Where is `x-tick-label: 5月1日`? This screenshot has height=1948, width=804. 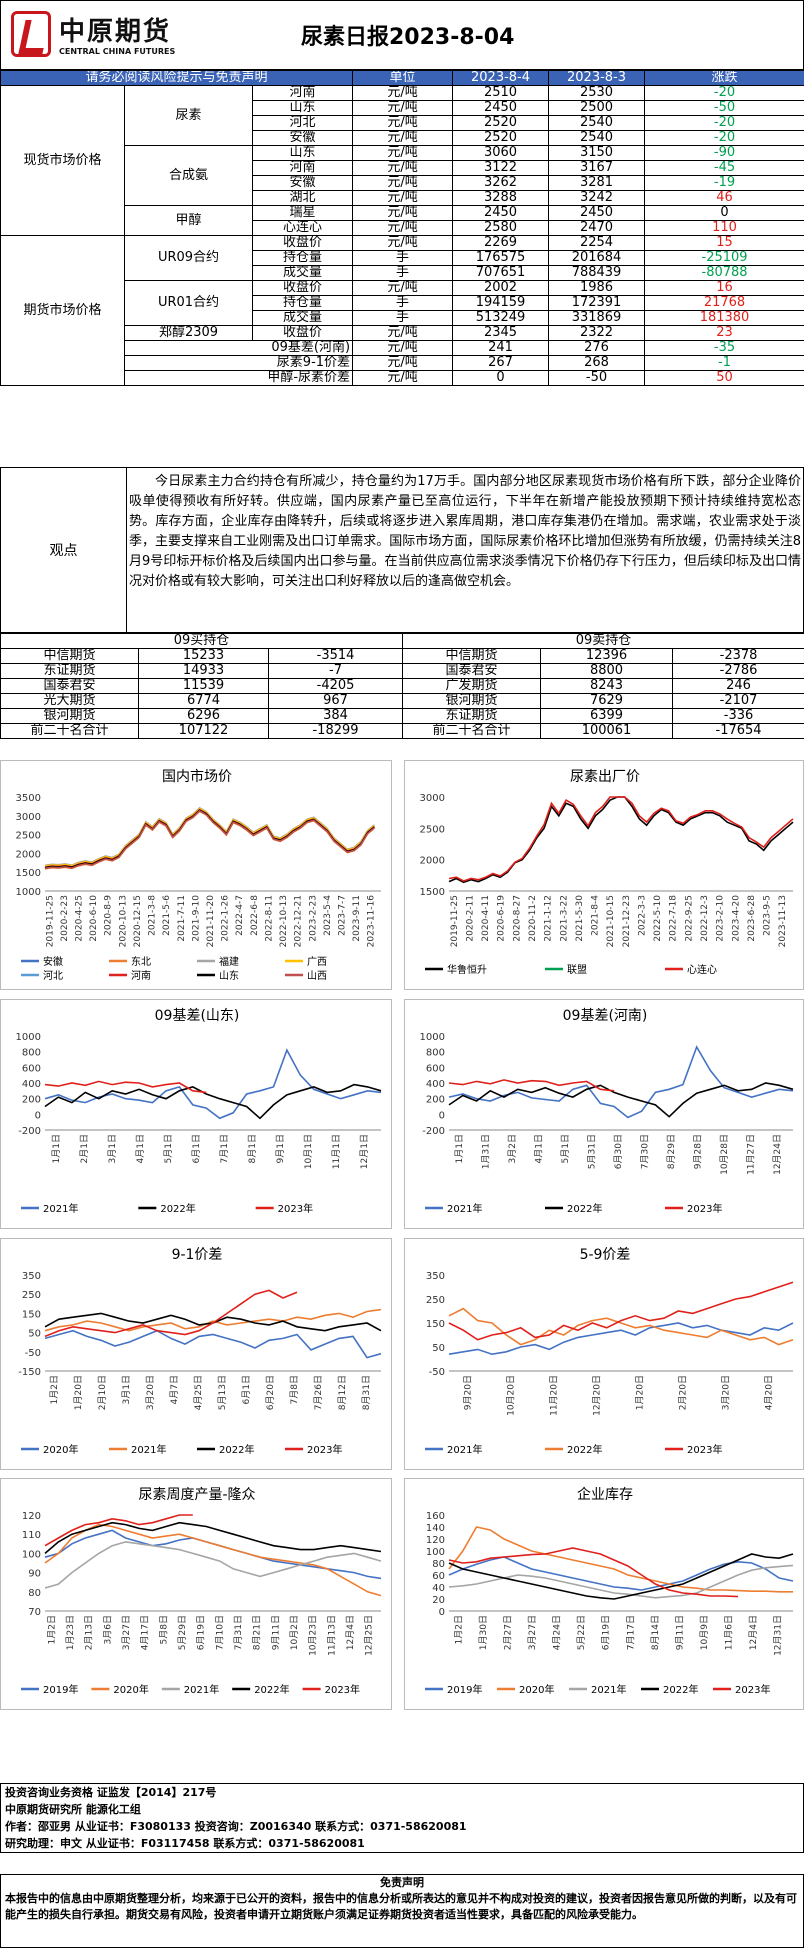
x-tick-label: 5月1日 is located at coordinates (565, 1148).